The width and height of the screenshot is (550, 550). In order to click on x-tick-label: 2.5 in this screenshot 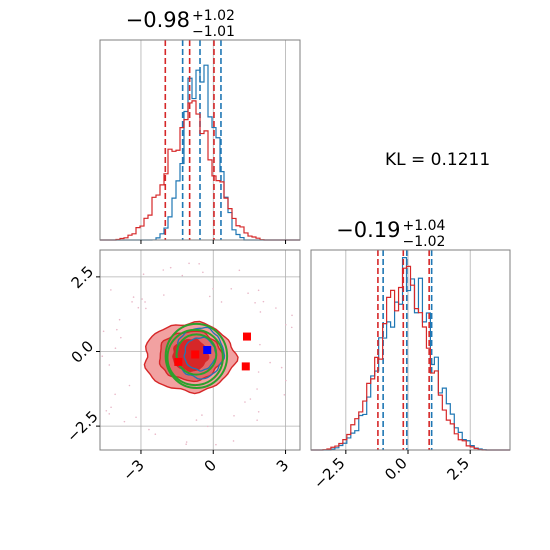, I will do `click(458, 469)`.